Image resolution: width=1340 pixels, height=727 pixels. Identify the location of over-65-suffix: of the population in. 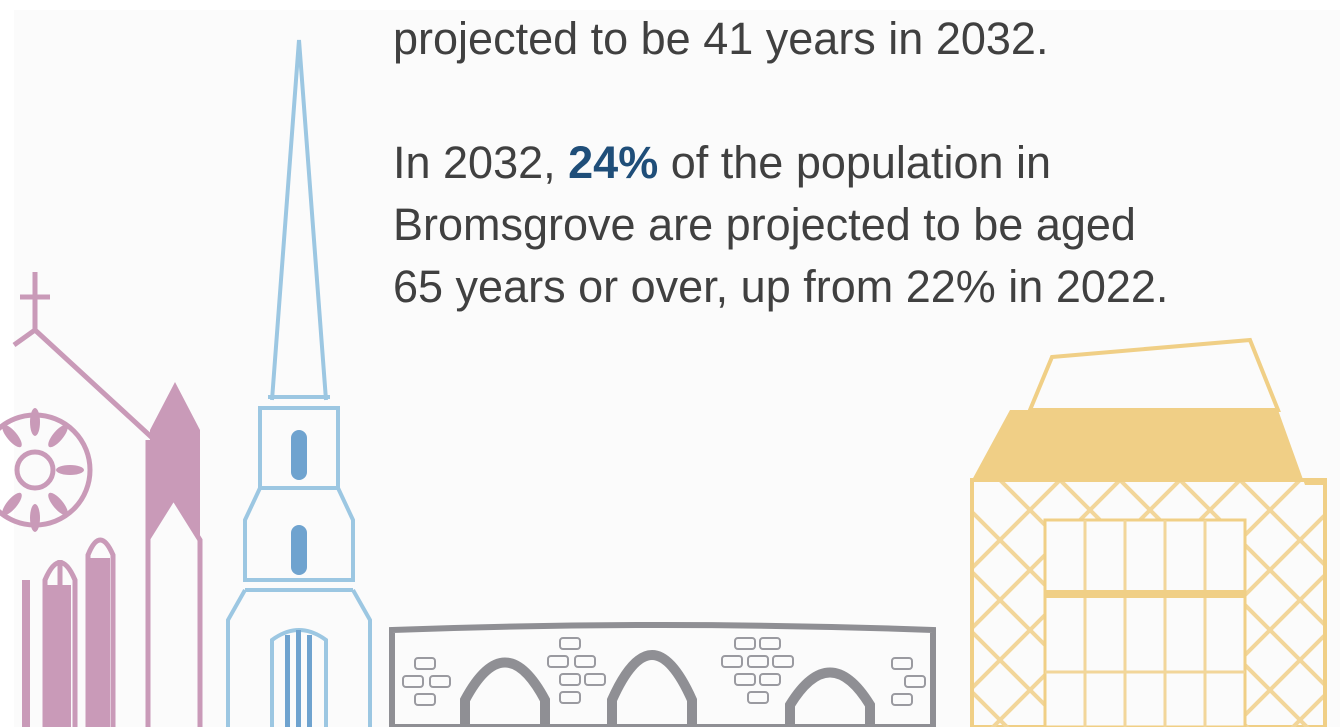
(855, 162).